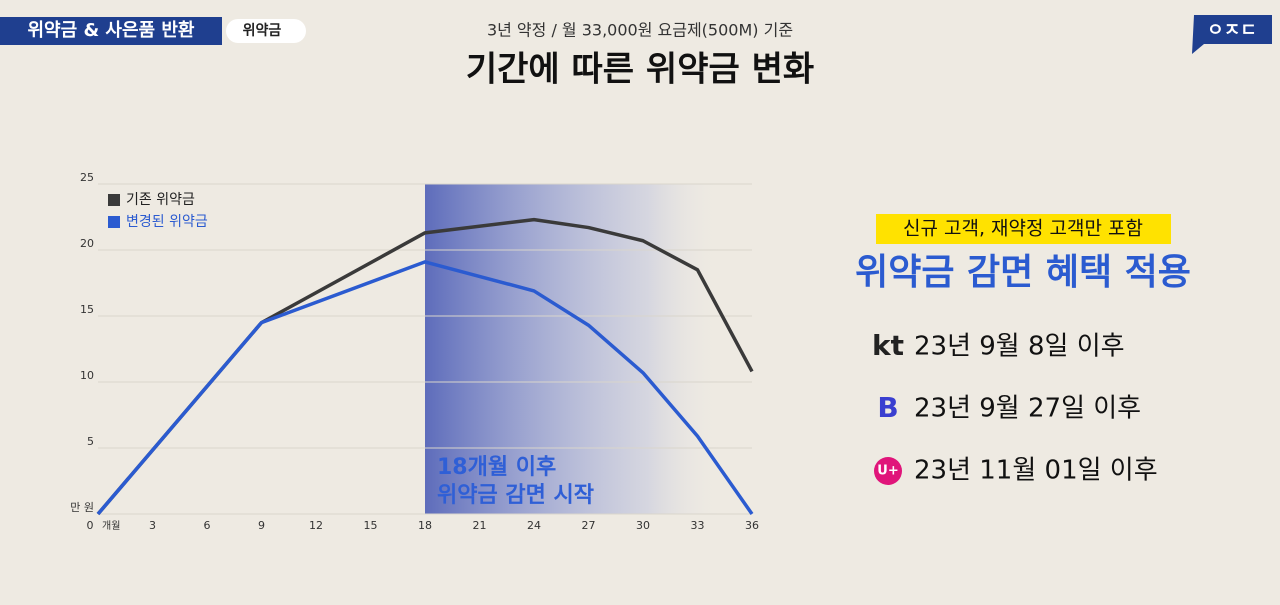  Describe the element at coordinates (1036, 471) in the screenshot. I see `carrier-date: 23년 11월 01일 이후` at that location.